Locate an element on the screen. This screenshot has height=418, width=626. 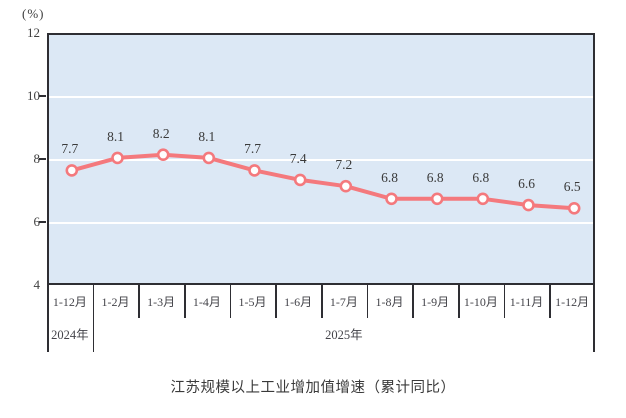
x-axis-category-label: 1-8月 is located at coordinates (389, 302).